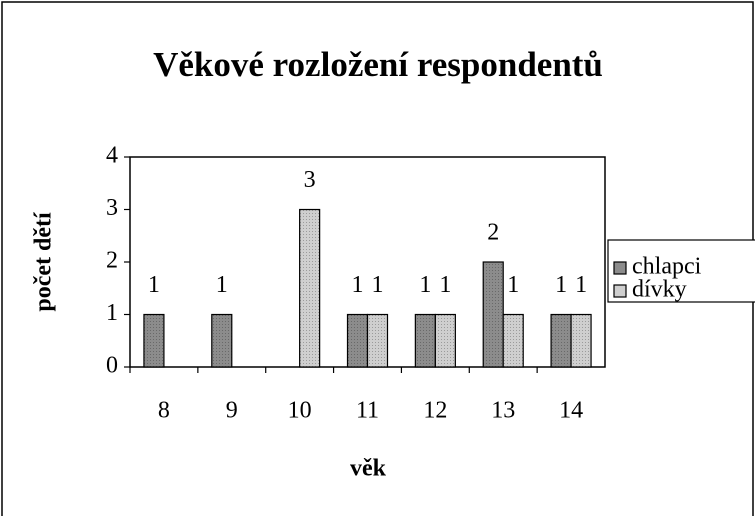 This screenshot has width=755, height=521. What do you see at coordinates (435, 411) in the screenshot?
I see `x-tick-label: 12` at bounding box center [435, 411].